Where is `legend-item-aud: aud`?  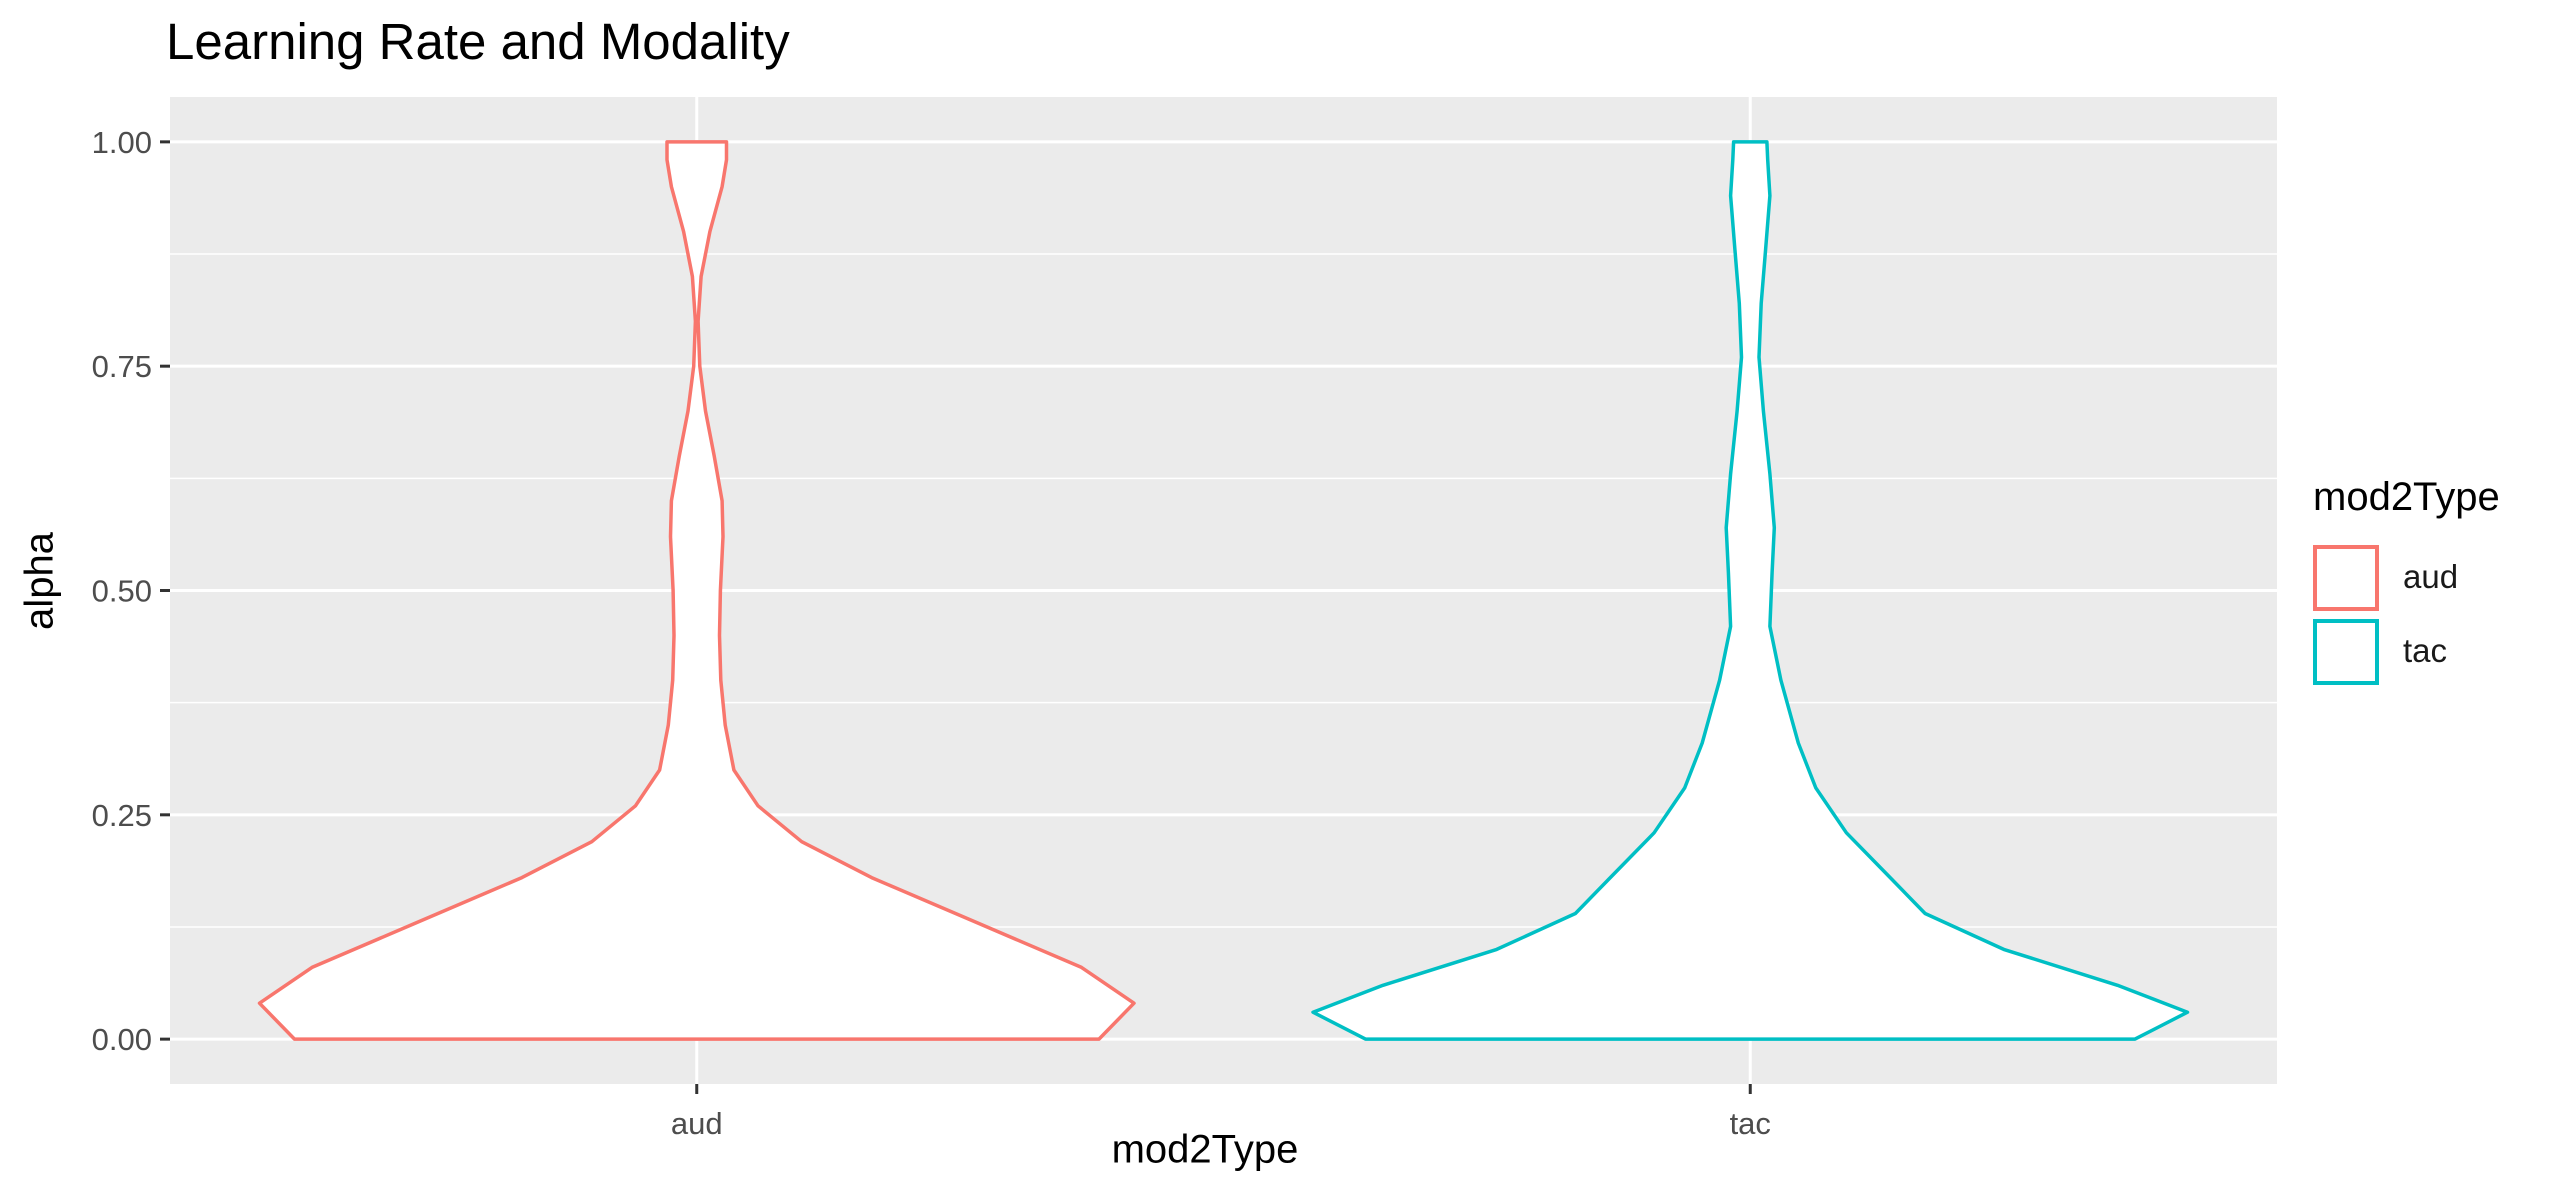 legend-item-aud: aud is located at coordinates (2423, 578).